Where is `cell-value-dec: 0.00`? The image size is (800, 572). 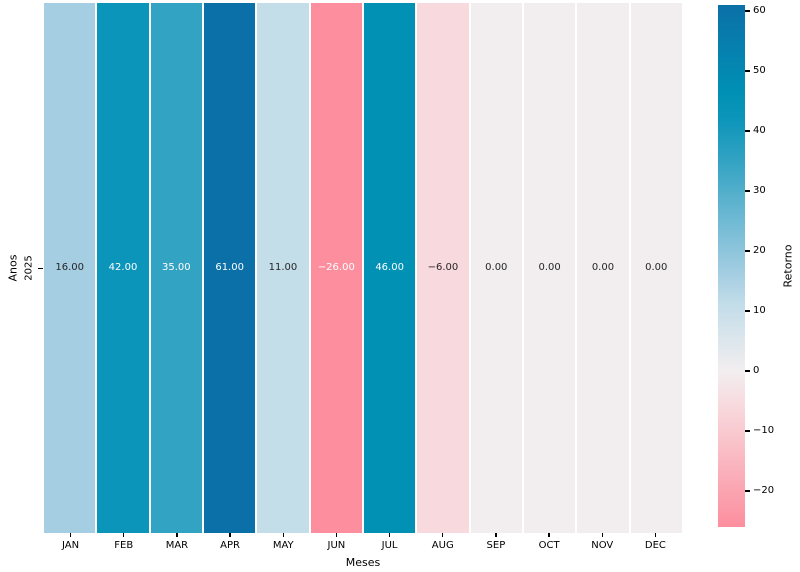 cell-value-dec: 0.00 is located at coordinates (656, 267).